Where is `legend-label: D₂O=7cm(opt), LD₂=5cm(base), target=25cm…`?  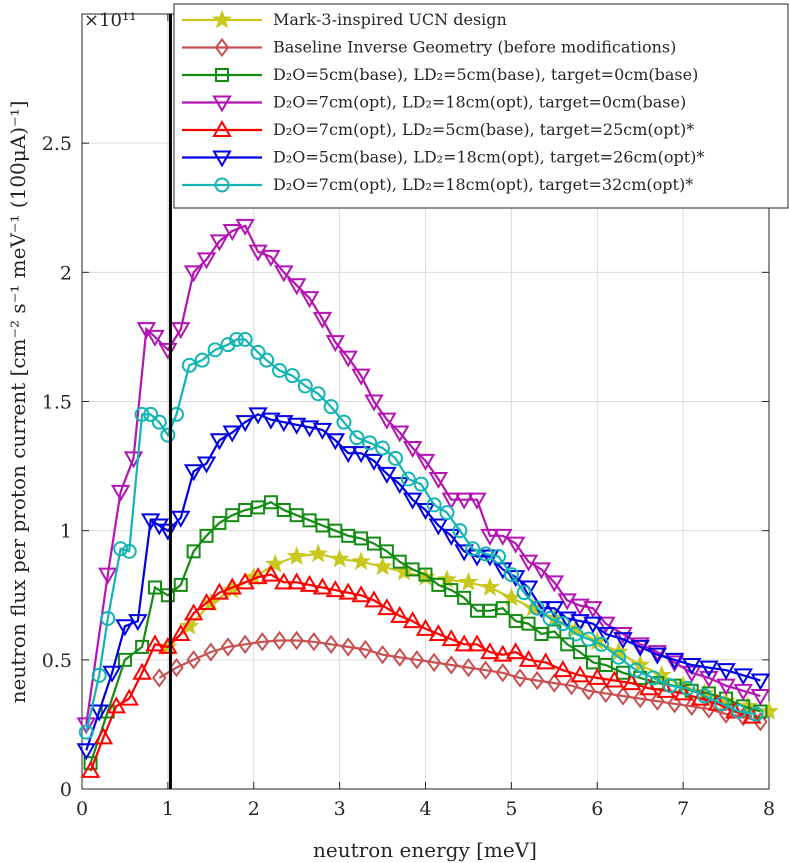
legend-label: D₂O=7cm(opt), LD₂=5cm(base), target=25cm… is located at coordinates (483, 129).